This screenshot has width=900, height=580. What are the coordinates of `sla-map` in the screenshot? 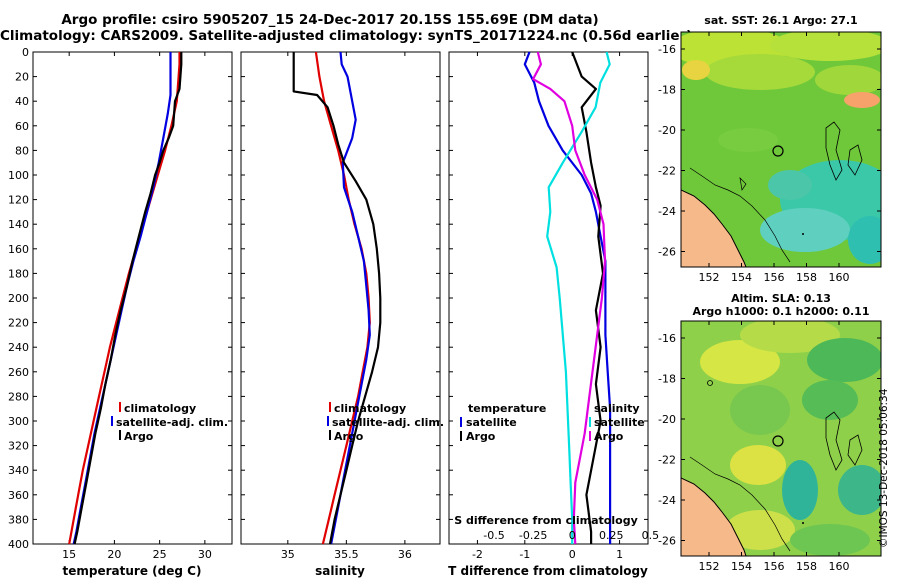 It's located at (781, 438).